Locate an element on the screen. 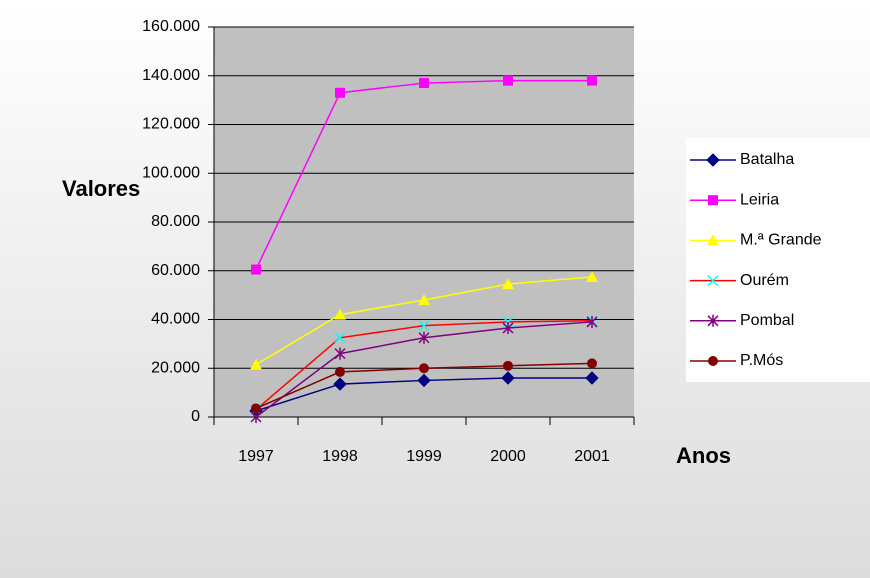 The image size is (870, 578). y-axis-title: Valores is located at coordinates (101, 188).